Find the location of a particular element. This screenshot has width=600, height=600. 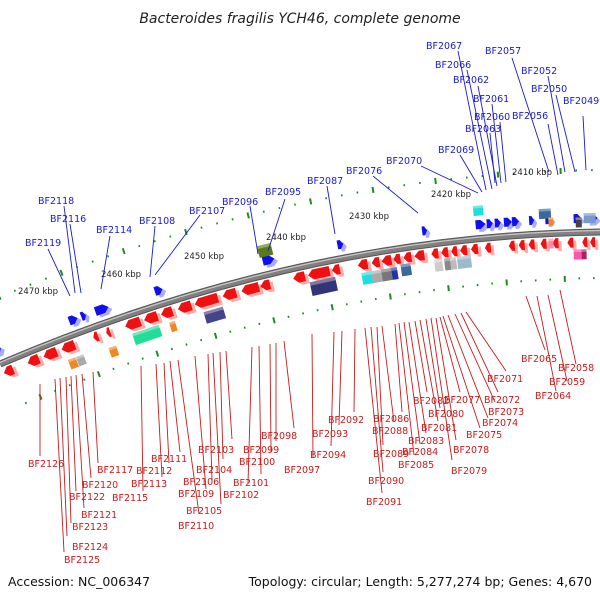

kbp-label: 2450 kbp is located at coordinates (204, 257).